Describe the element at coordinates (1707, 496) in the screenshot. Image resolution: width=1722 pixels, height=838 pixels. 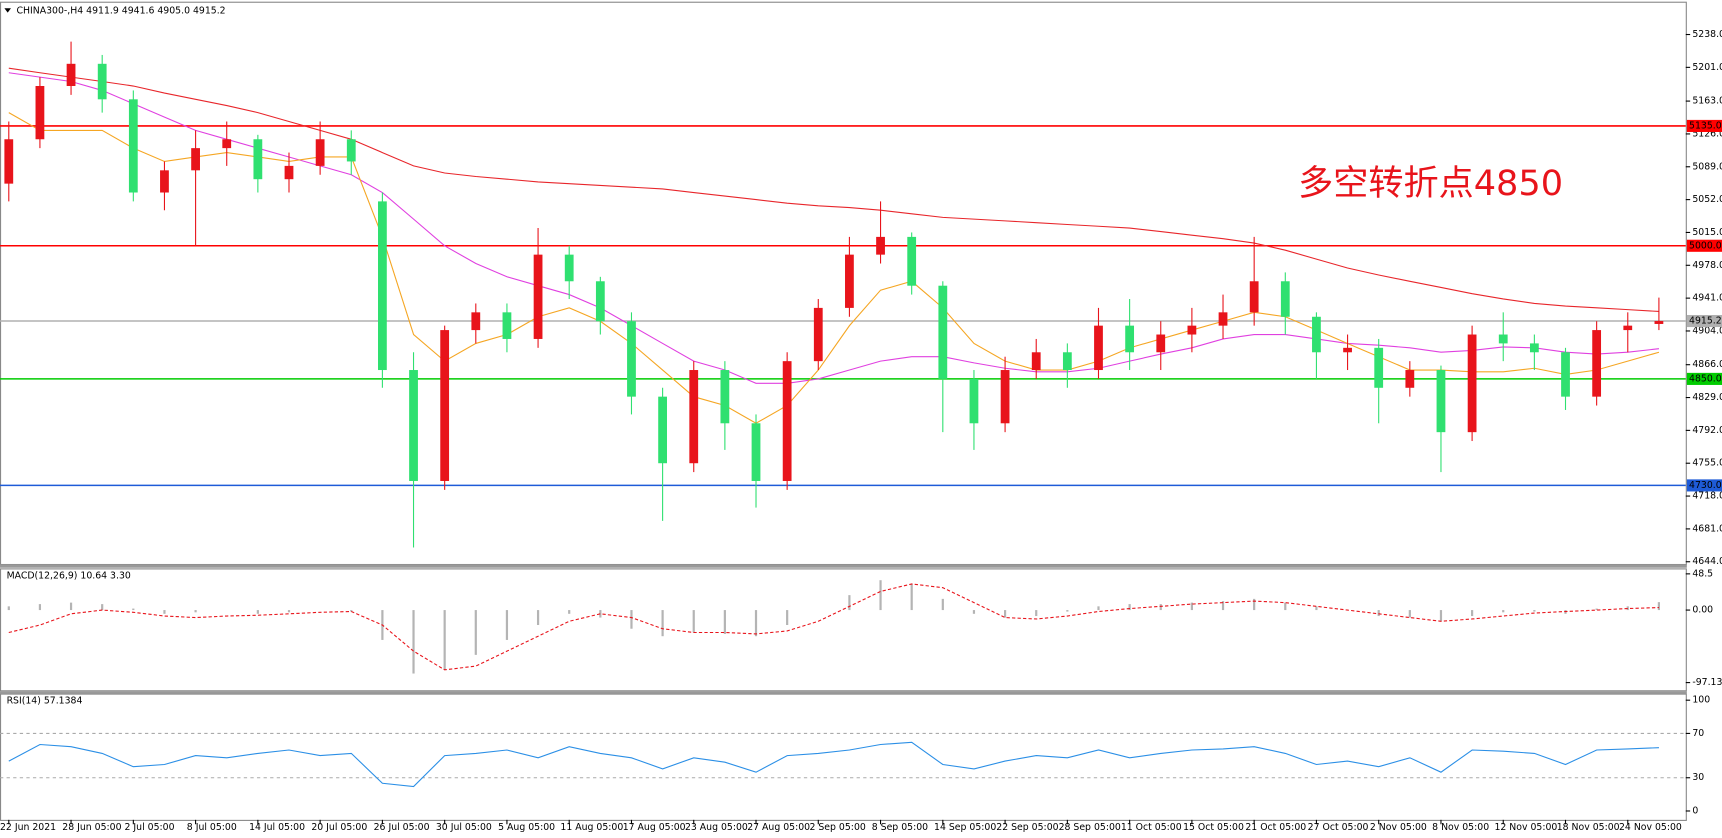
I see `y-tick-label: 4718.0` at that location.